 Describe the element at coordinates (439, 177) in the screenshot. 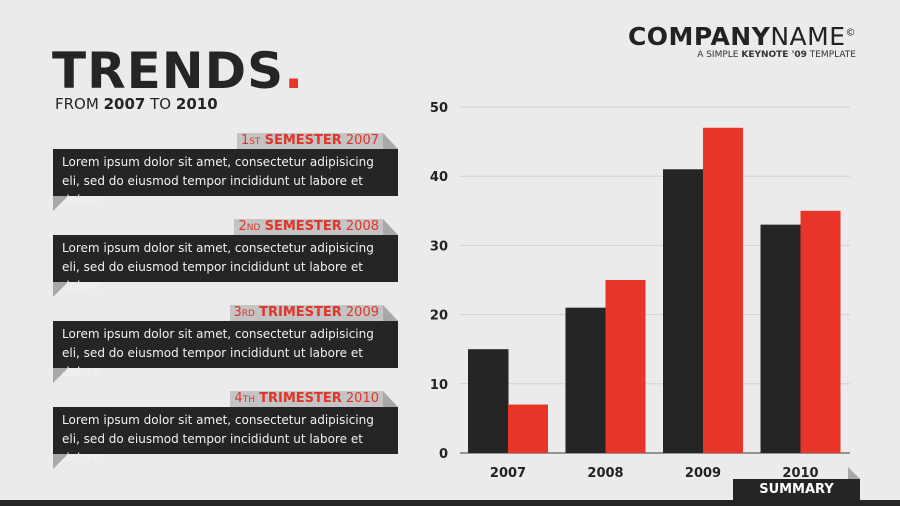

I see `y-tick-label: 40` at that location.